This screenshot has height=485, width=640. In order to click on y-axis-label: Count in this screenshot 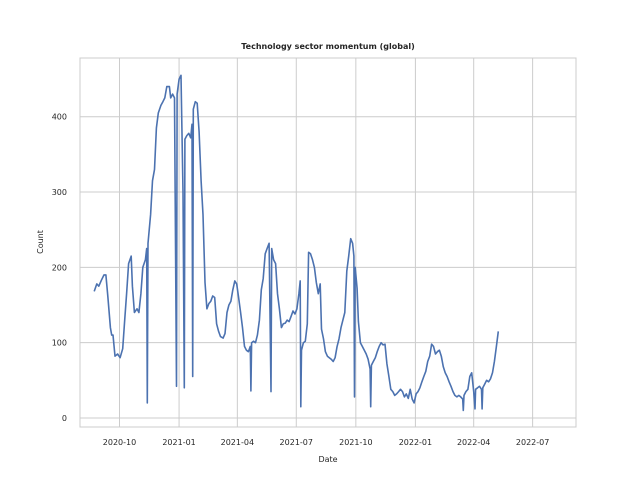, I will do `click(40, 242)`.